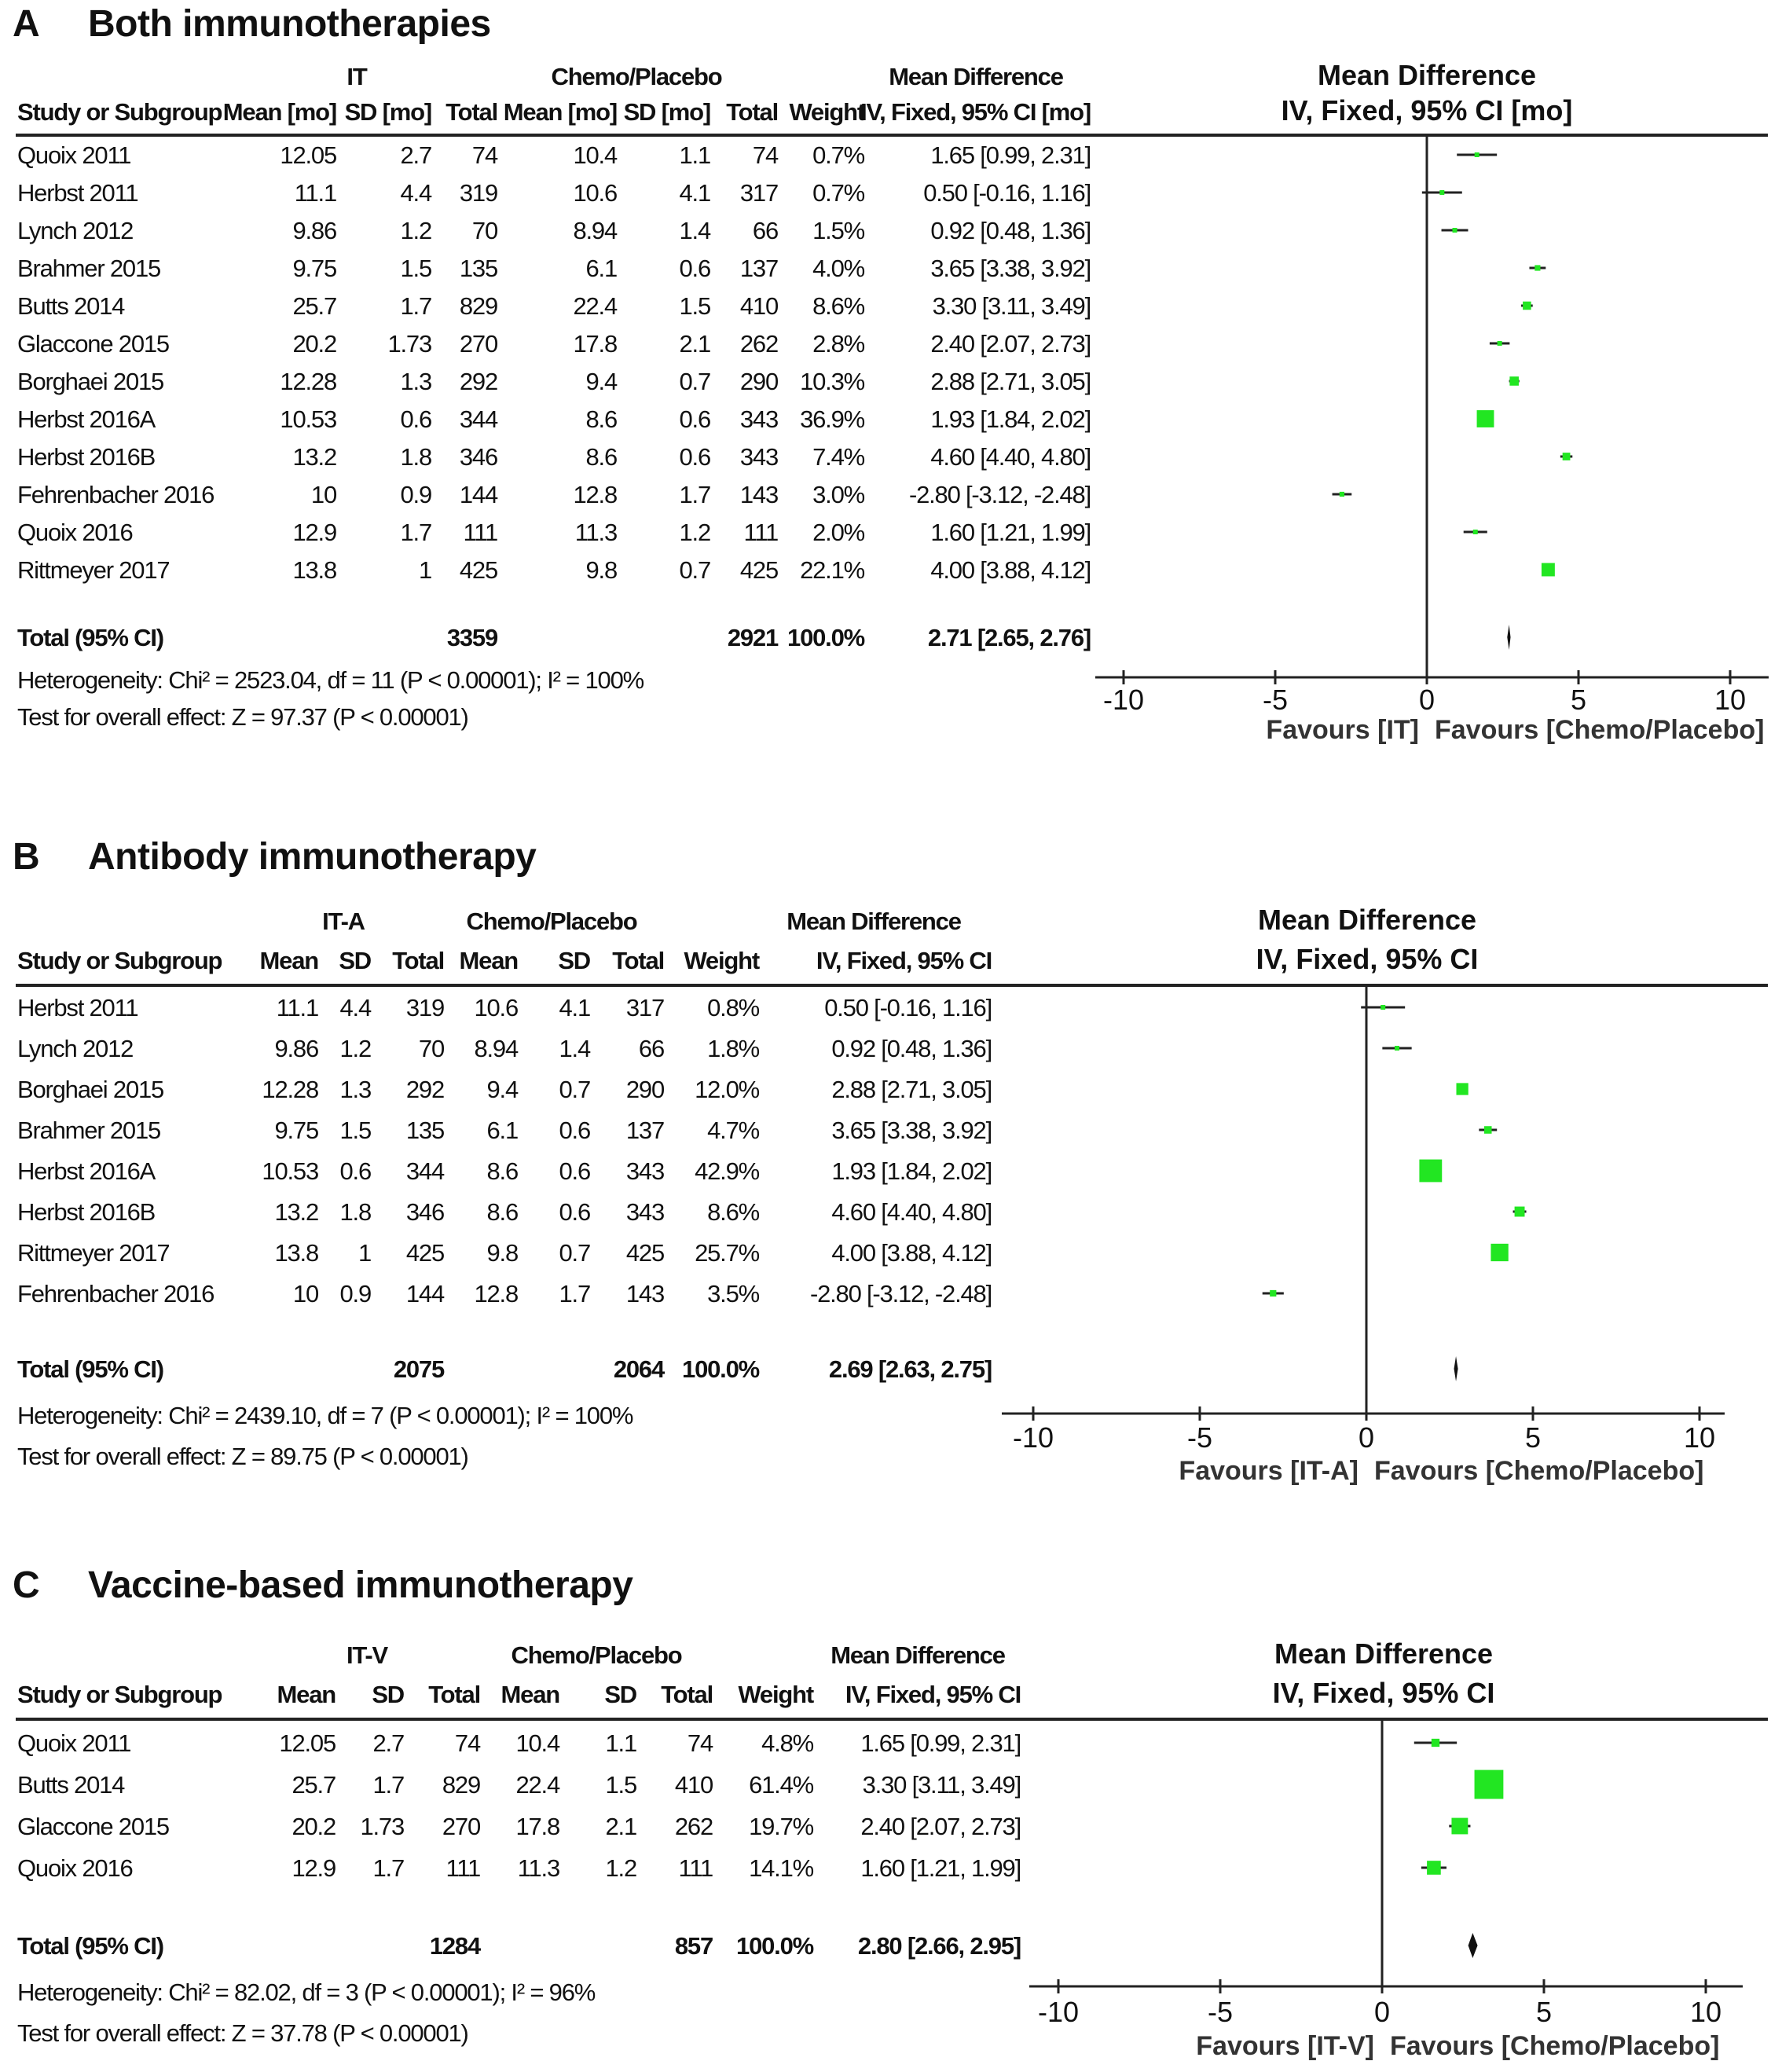  What do you see at coordinates (765, 230) in the screenshot?
I see `table-cell-n2: 66` at bounding box center [765, 230].